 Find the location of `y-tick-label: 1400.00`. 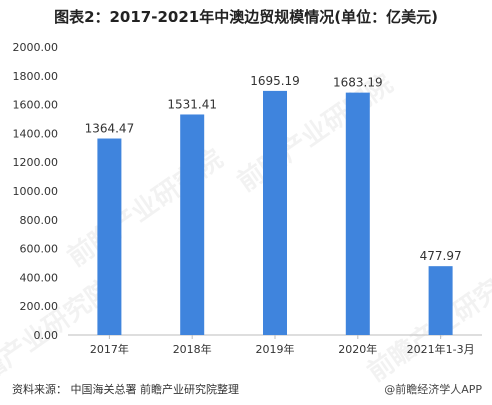

y-tick-label: 1400.00 is located at coordinates (36, 133).